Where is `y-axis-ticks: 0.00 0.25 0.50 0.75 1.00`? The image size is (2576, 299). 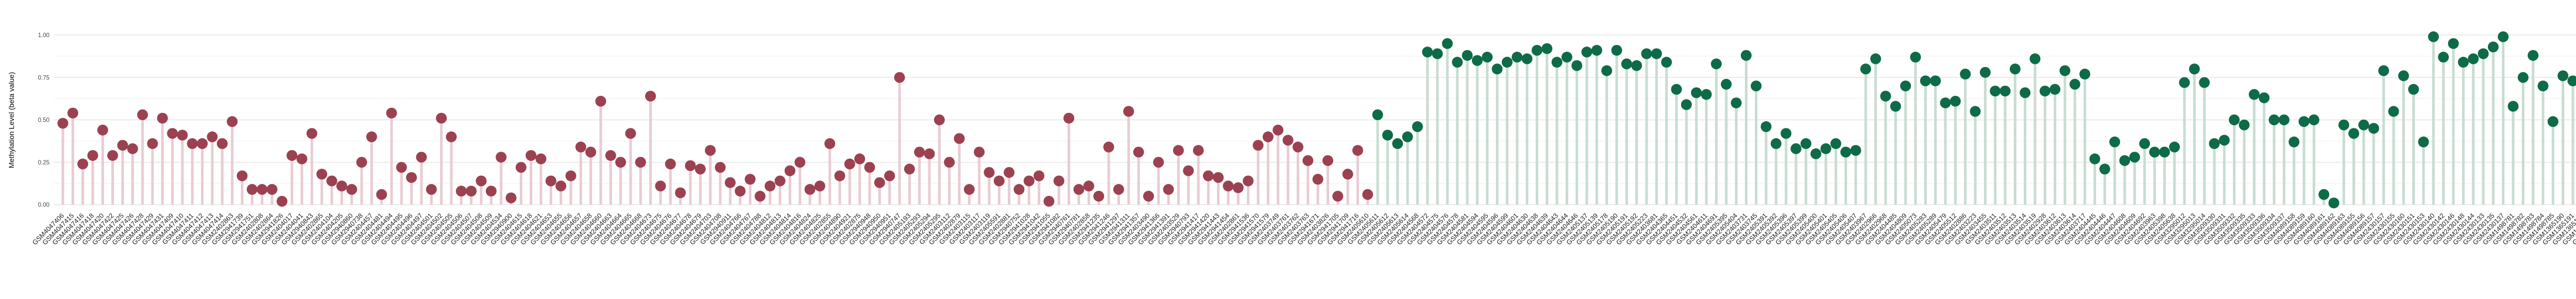
y-axis-ticks: 0.00 0.25 0.50 0.75 1.00 is located at coordinates (43, 120).